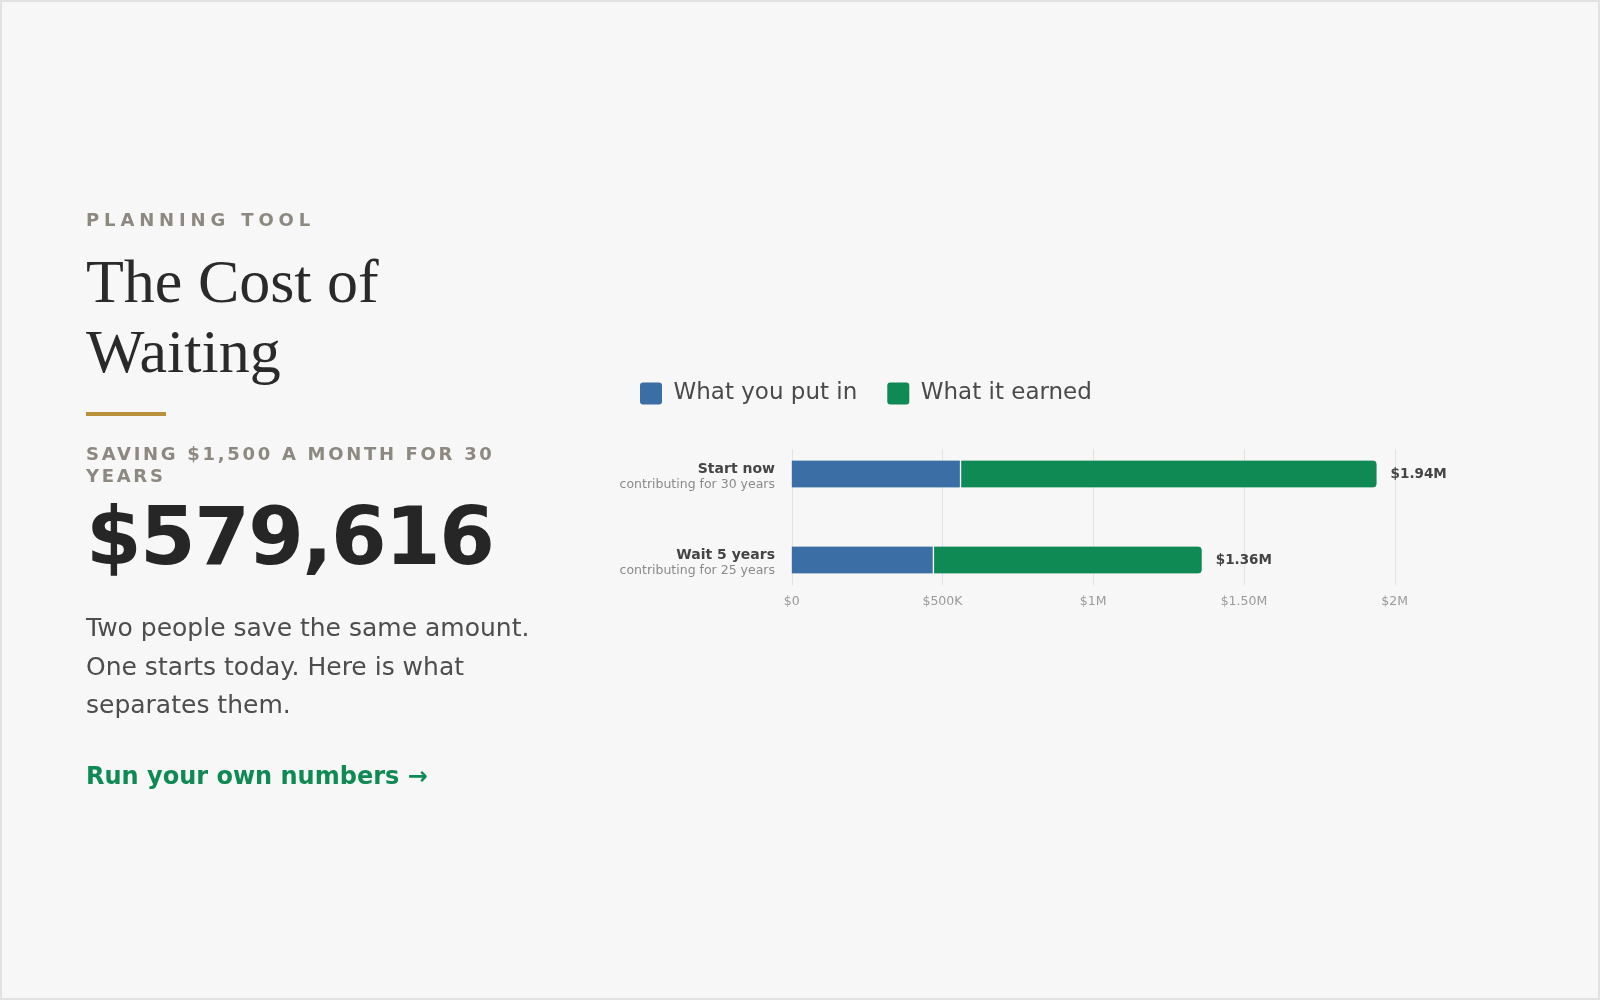  Describe the element at coordinates (1006, 391) in the screenshot. I see `legend-label: What it earned` at that location.